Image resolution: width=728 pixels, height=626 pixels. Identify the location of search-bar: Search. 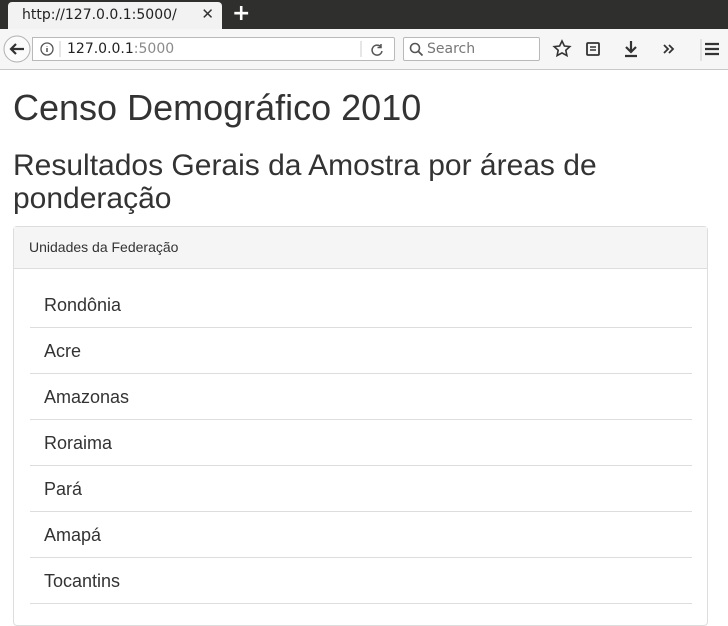
(471, 49).